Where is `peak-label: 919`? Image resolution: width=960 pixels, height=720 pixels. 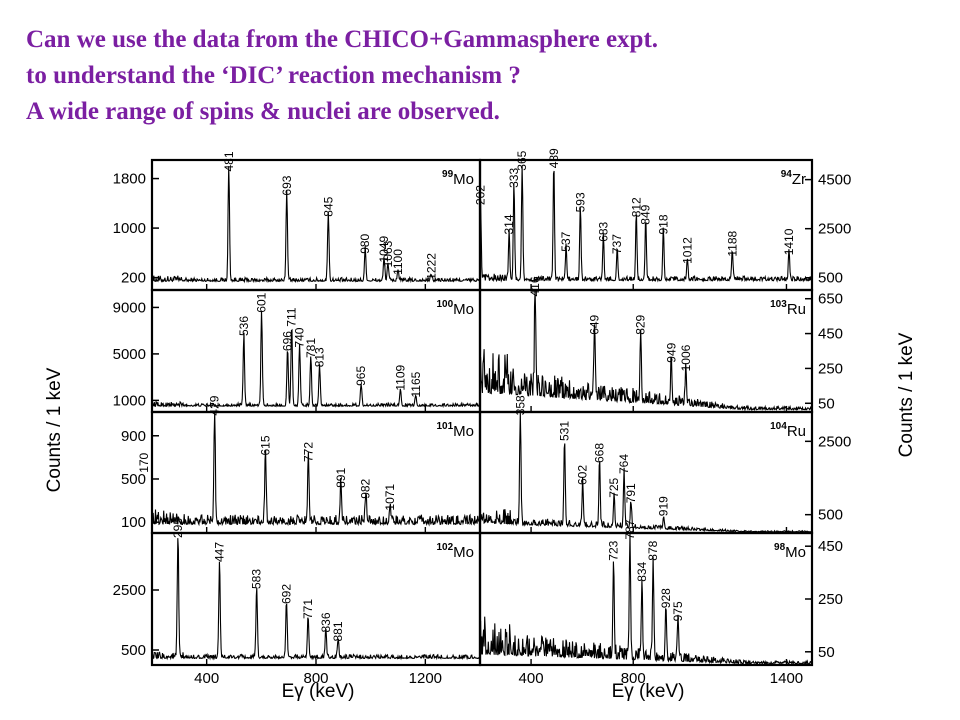 peak-label: 919 is located at coordinates (664, 506).